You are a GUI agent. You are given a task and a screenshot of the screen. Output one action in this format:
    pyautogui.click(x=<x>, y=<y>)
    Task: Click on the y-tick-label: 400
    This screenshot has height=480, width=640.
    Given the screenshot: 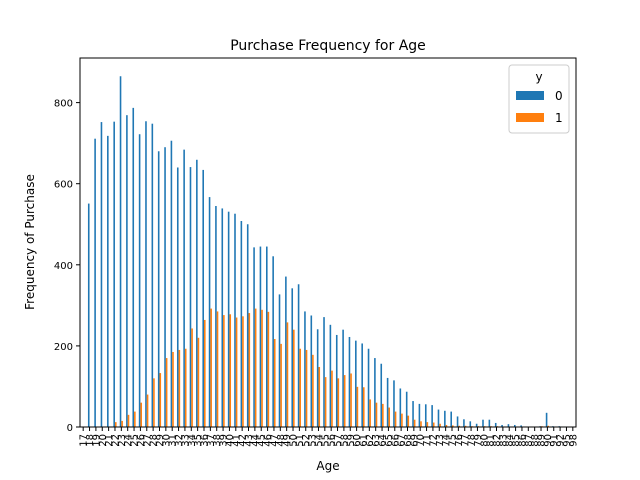 What is the action you would take?
    pyautogui.click(x=63, y=266)
    